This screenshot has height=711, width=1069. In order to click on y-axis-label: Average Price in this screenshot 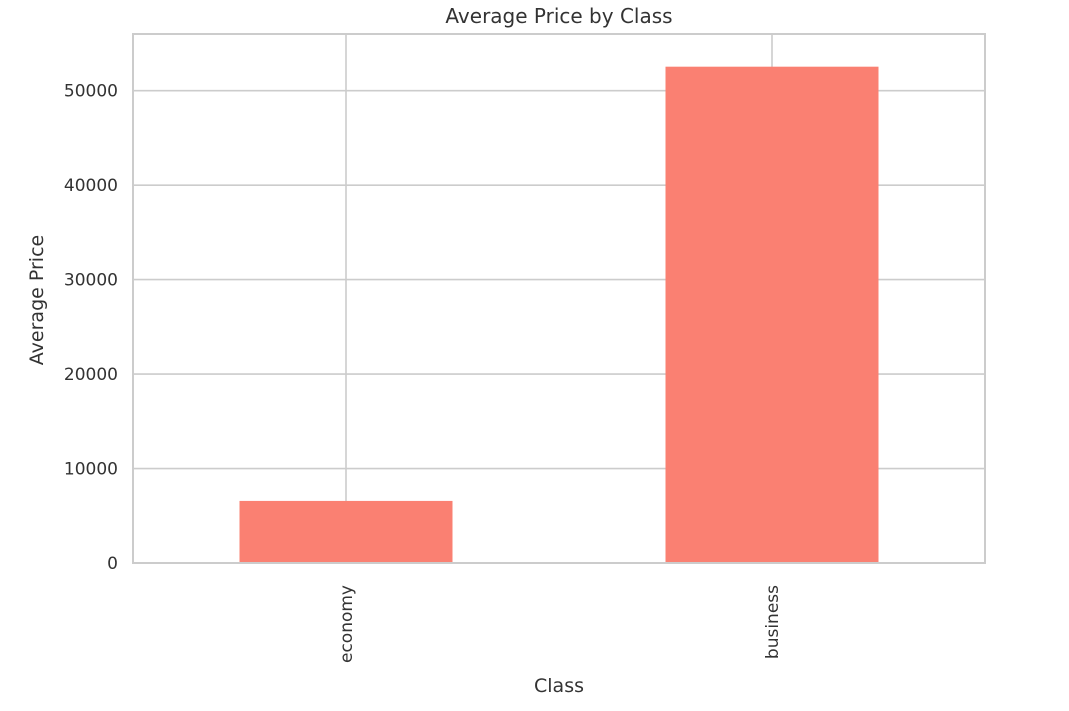, I will do `click(37, 300)`.